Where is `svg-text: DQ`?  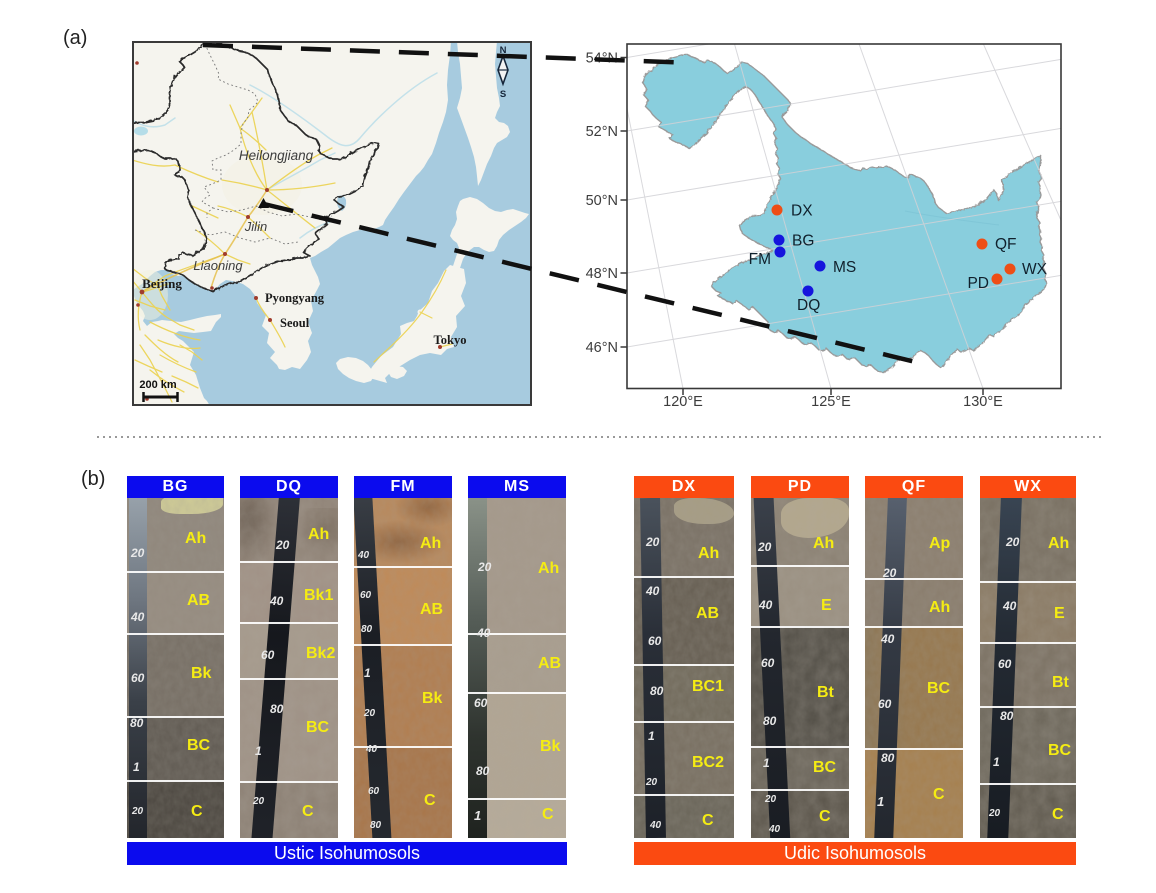
svg-text: DQ is located at coordinates (808, 305).